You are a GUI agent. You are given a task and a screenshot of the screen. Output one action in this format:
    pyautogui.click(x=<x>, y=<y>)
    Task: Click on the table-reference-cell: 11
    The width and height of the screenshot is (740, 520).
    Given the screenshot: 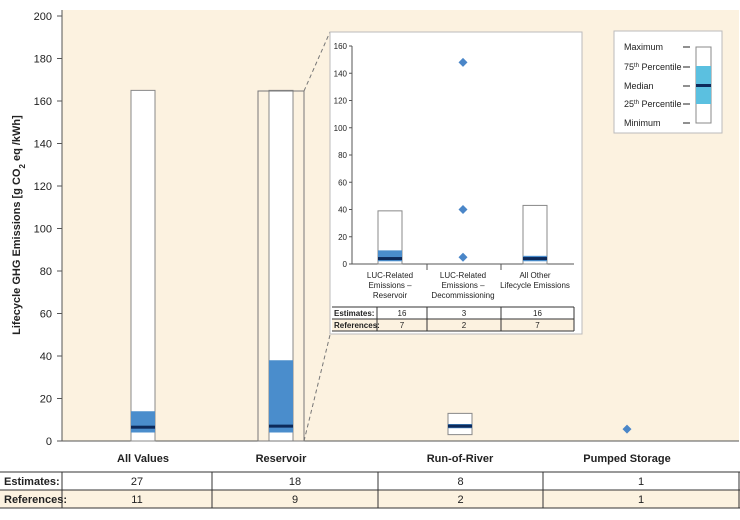 What is the action you would take?
    pyautogui.click(x=136, y=500)
    